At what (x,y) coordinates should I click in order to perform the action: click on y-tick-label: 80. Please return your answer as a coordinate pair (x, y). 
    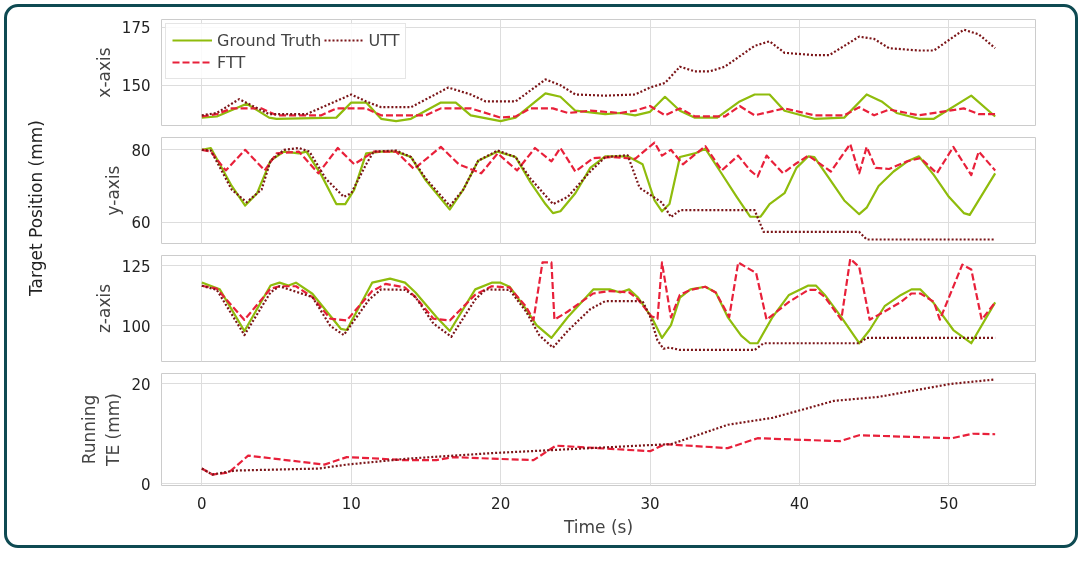
    Looking at the image, I should click on (141, 150).